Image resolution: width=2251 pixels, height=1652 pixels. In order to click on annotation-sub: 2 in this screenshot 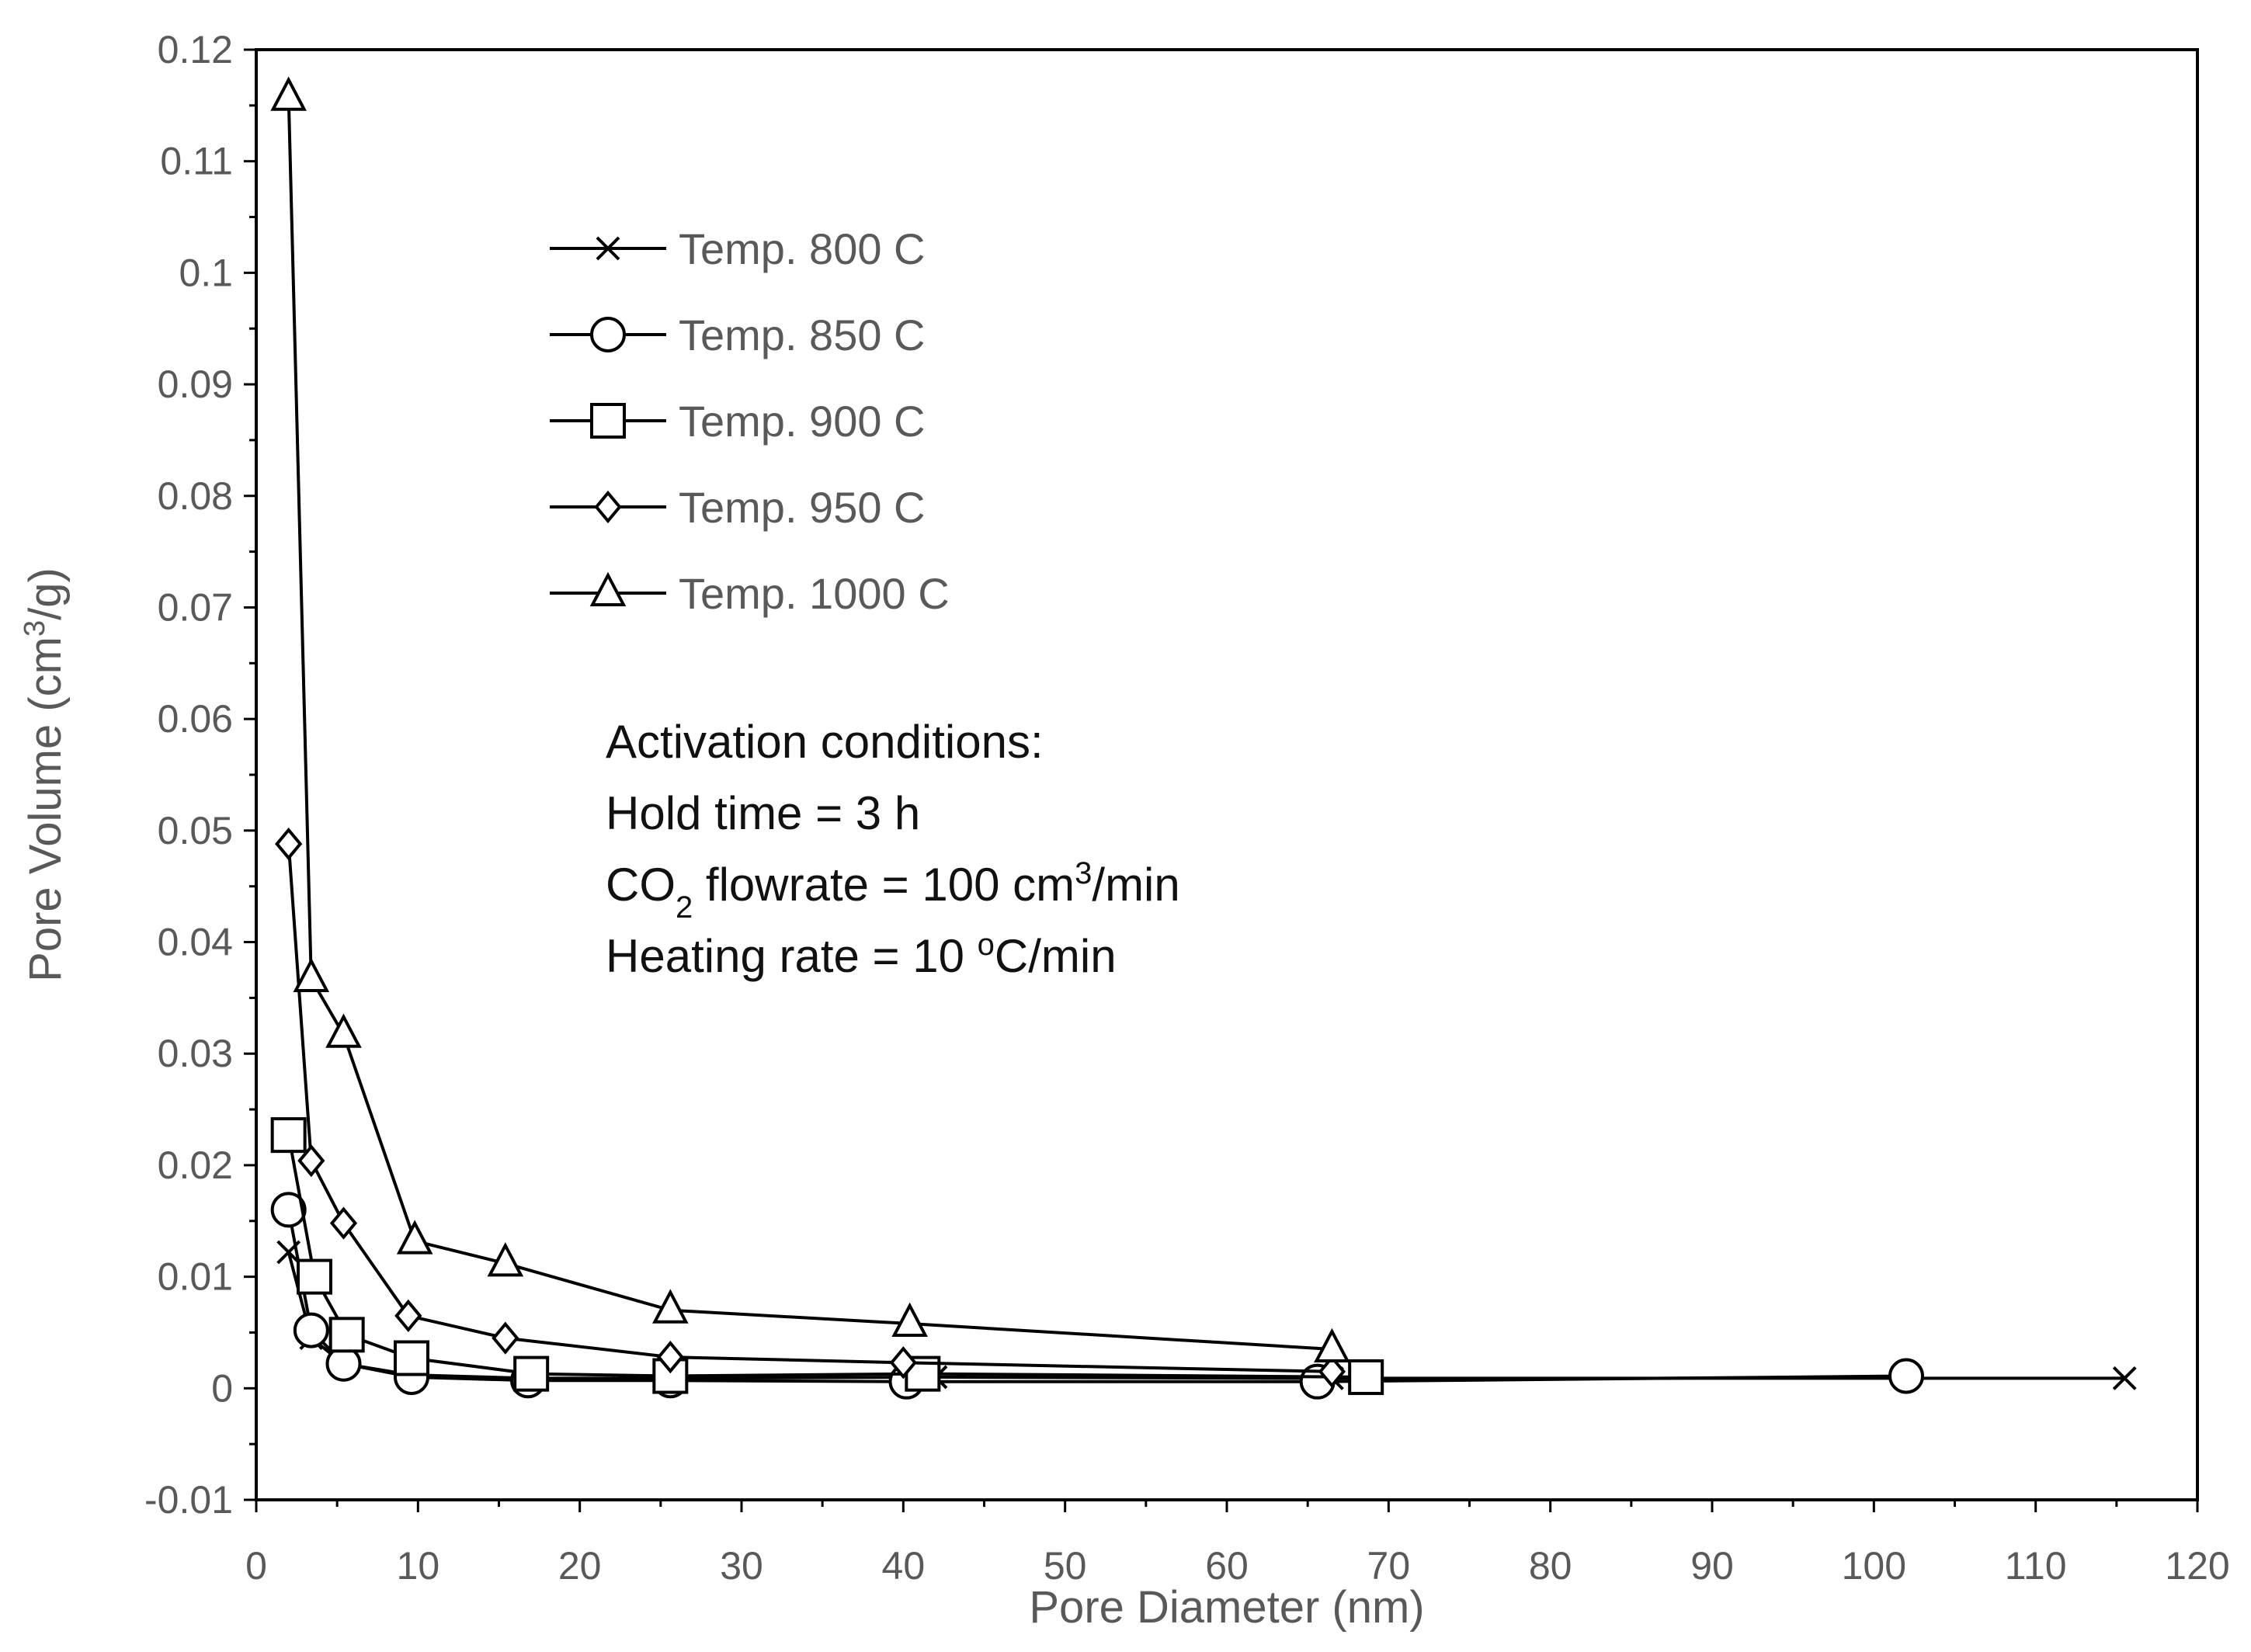, I will do `click(684, 907)`.